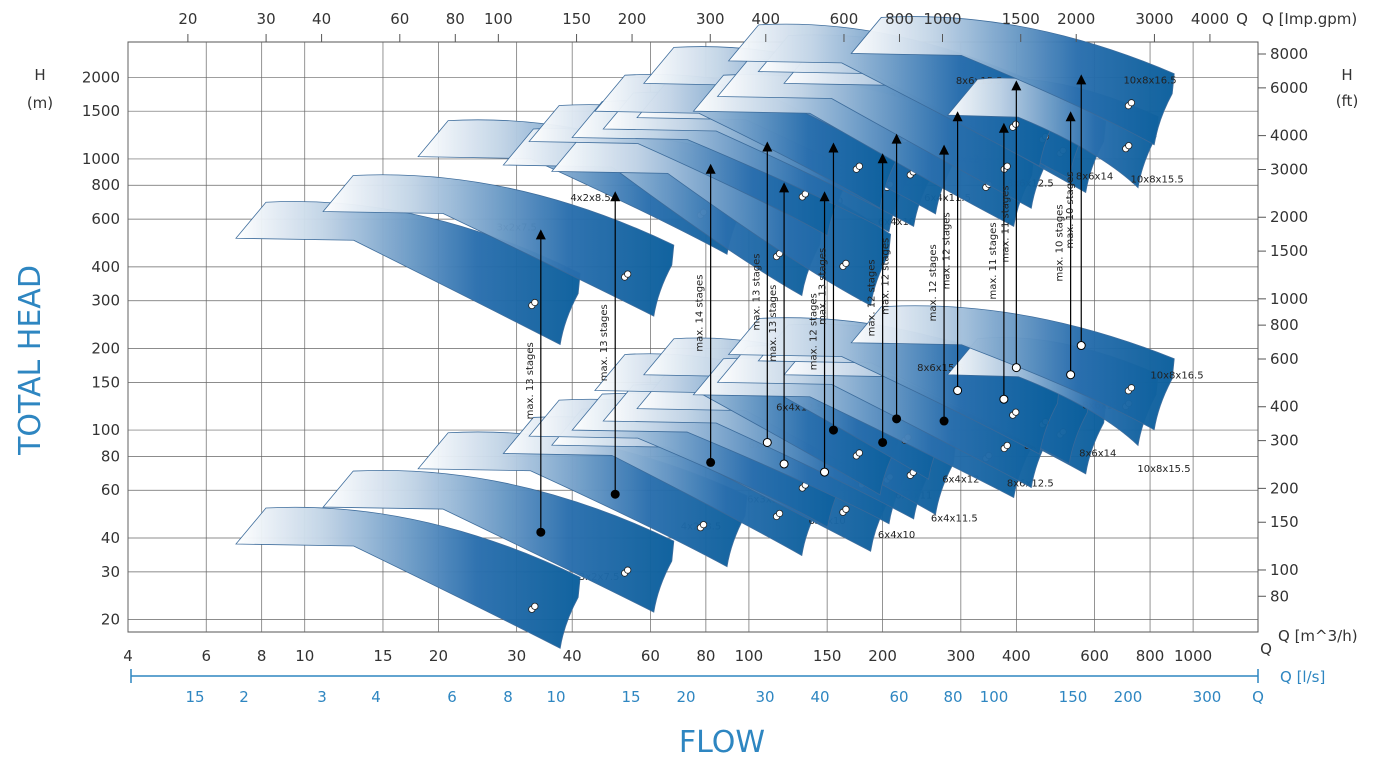 The width and height of the screenshot is (1390, 761). Describe the element at coordinates (819, 697) in the screenshot. I see `x-tick-label-ls: 40` at that location.